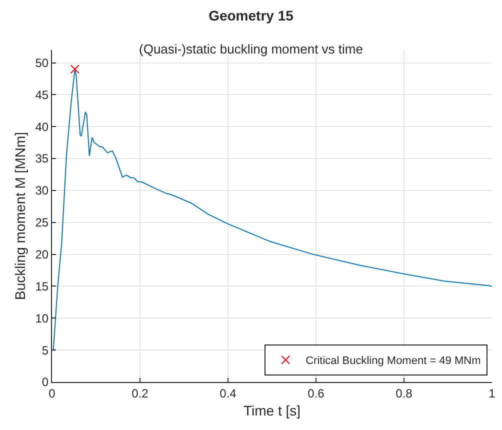  I want to click on legend-label: Critical Buckling Moment = 49 MNm, so click(393, 361).